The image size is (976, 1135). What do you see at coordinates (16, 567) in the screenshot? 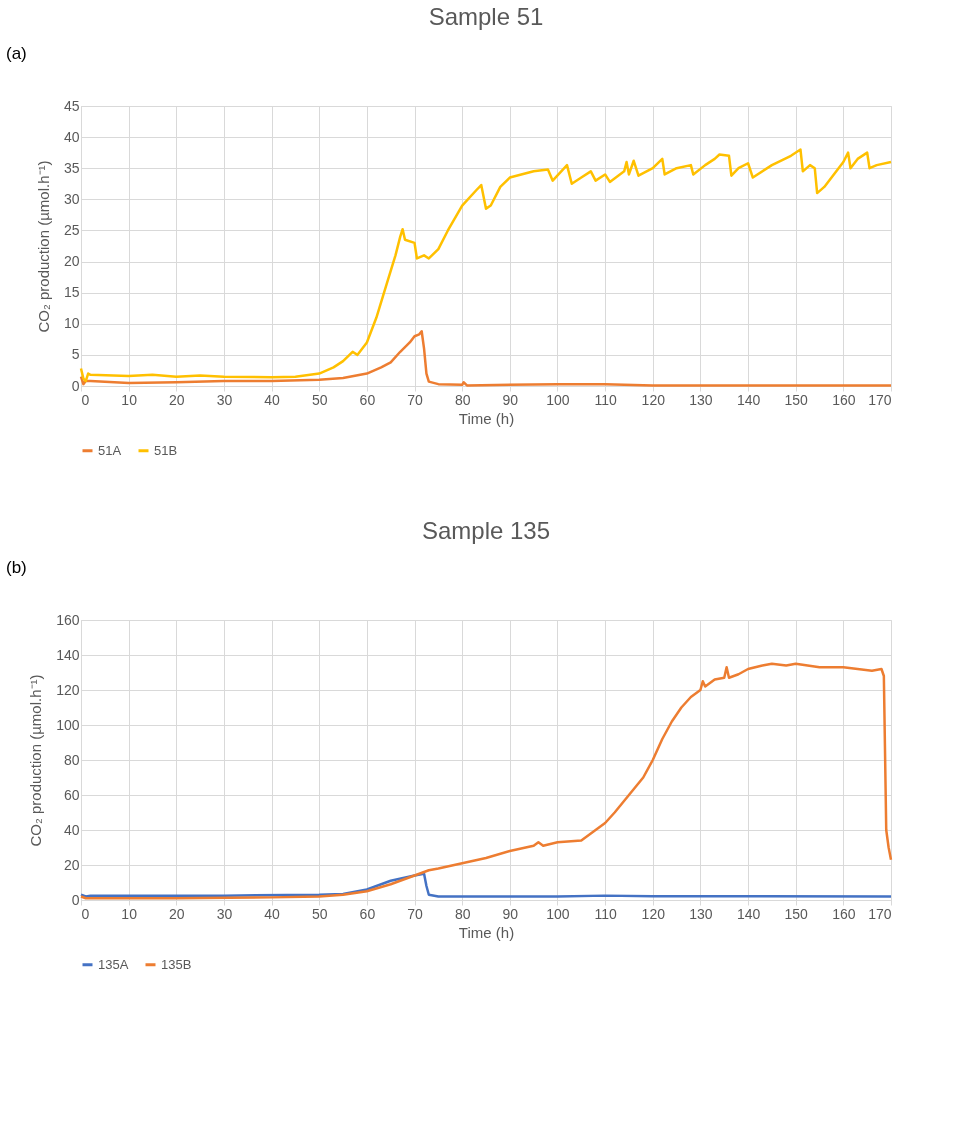
I see `text: (b)` at bounding box center [16, 567].